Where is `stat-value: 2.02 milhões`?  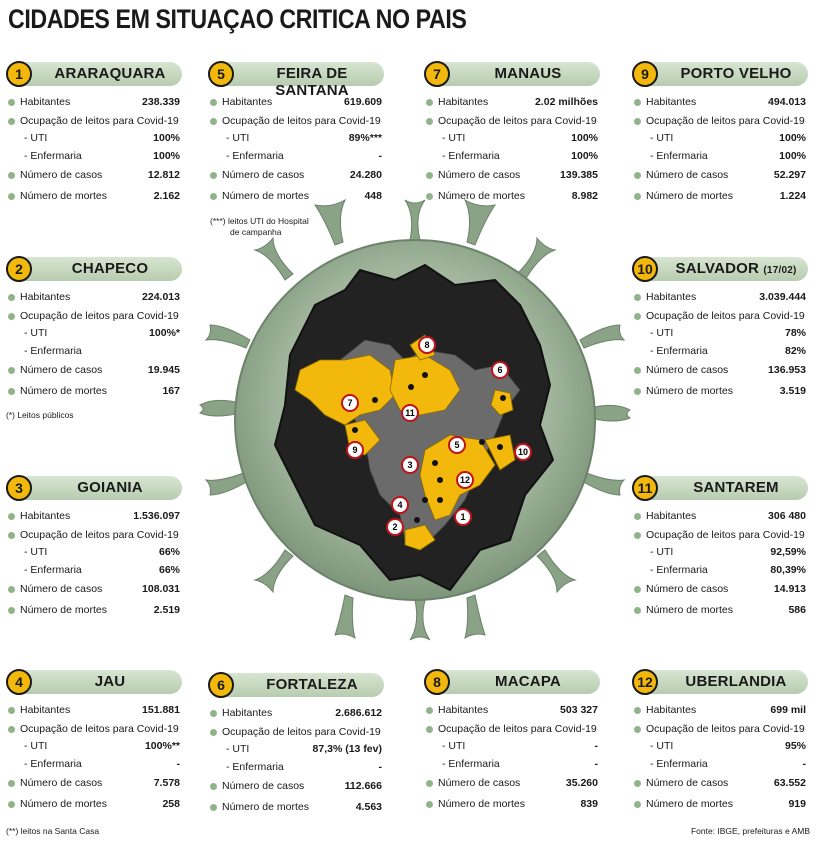 stat-value: 2.02 milhões is located at coordinates (566, 102).